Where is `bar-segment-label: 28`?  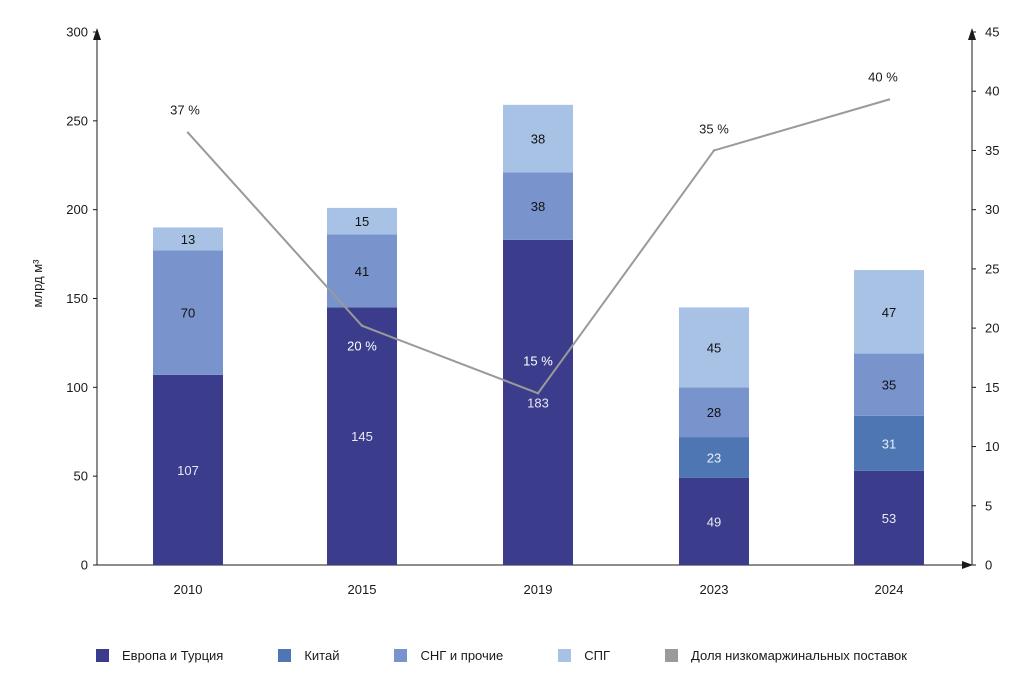 bar-segment-label: 28 is located at coordinates (714, 412).